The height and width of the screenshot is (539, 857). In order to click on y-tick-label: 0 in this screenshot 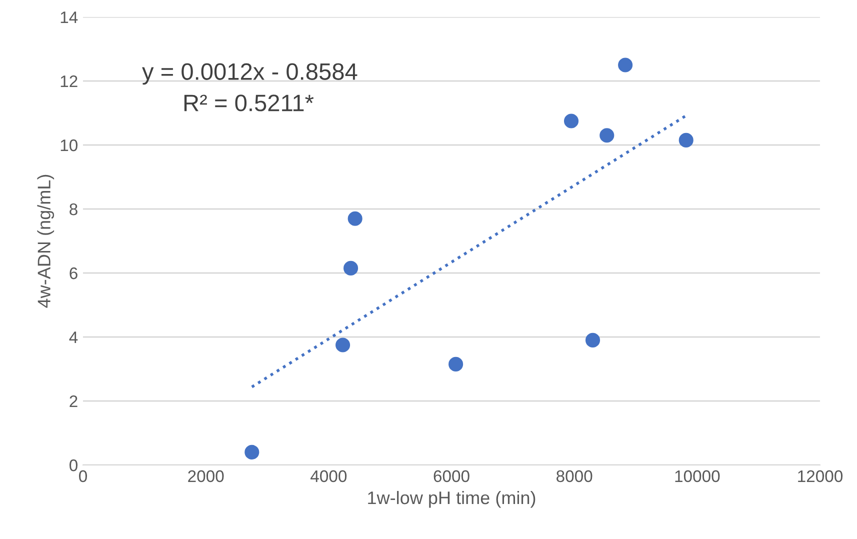, I will do `click(74, 465)`.